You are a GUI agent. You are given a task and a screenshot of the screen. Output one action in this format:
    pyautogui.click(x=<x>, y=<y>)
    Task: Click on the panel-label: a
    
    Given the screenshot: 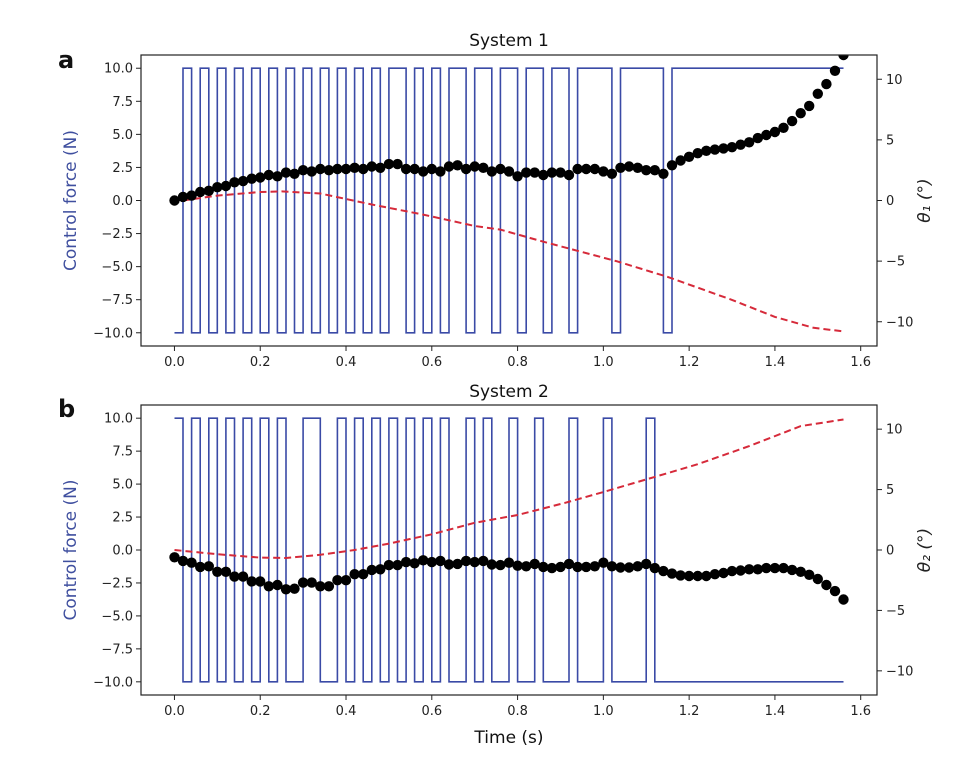 What is the action you would take?
    pyautogui.click(x=66, y=60)
    